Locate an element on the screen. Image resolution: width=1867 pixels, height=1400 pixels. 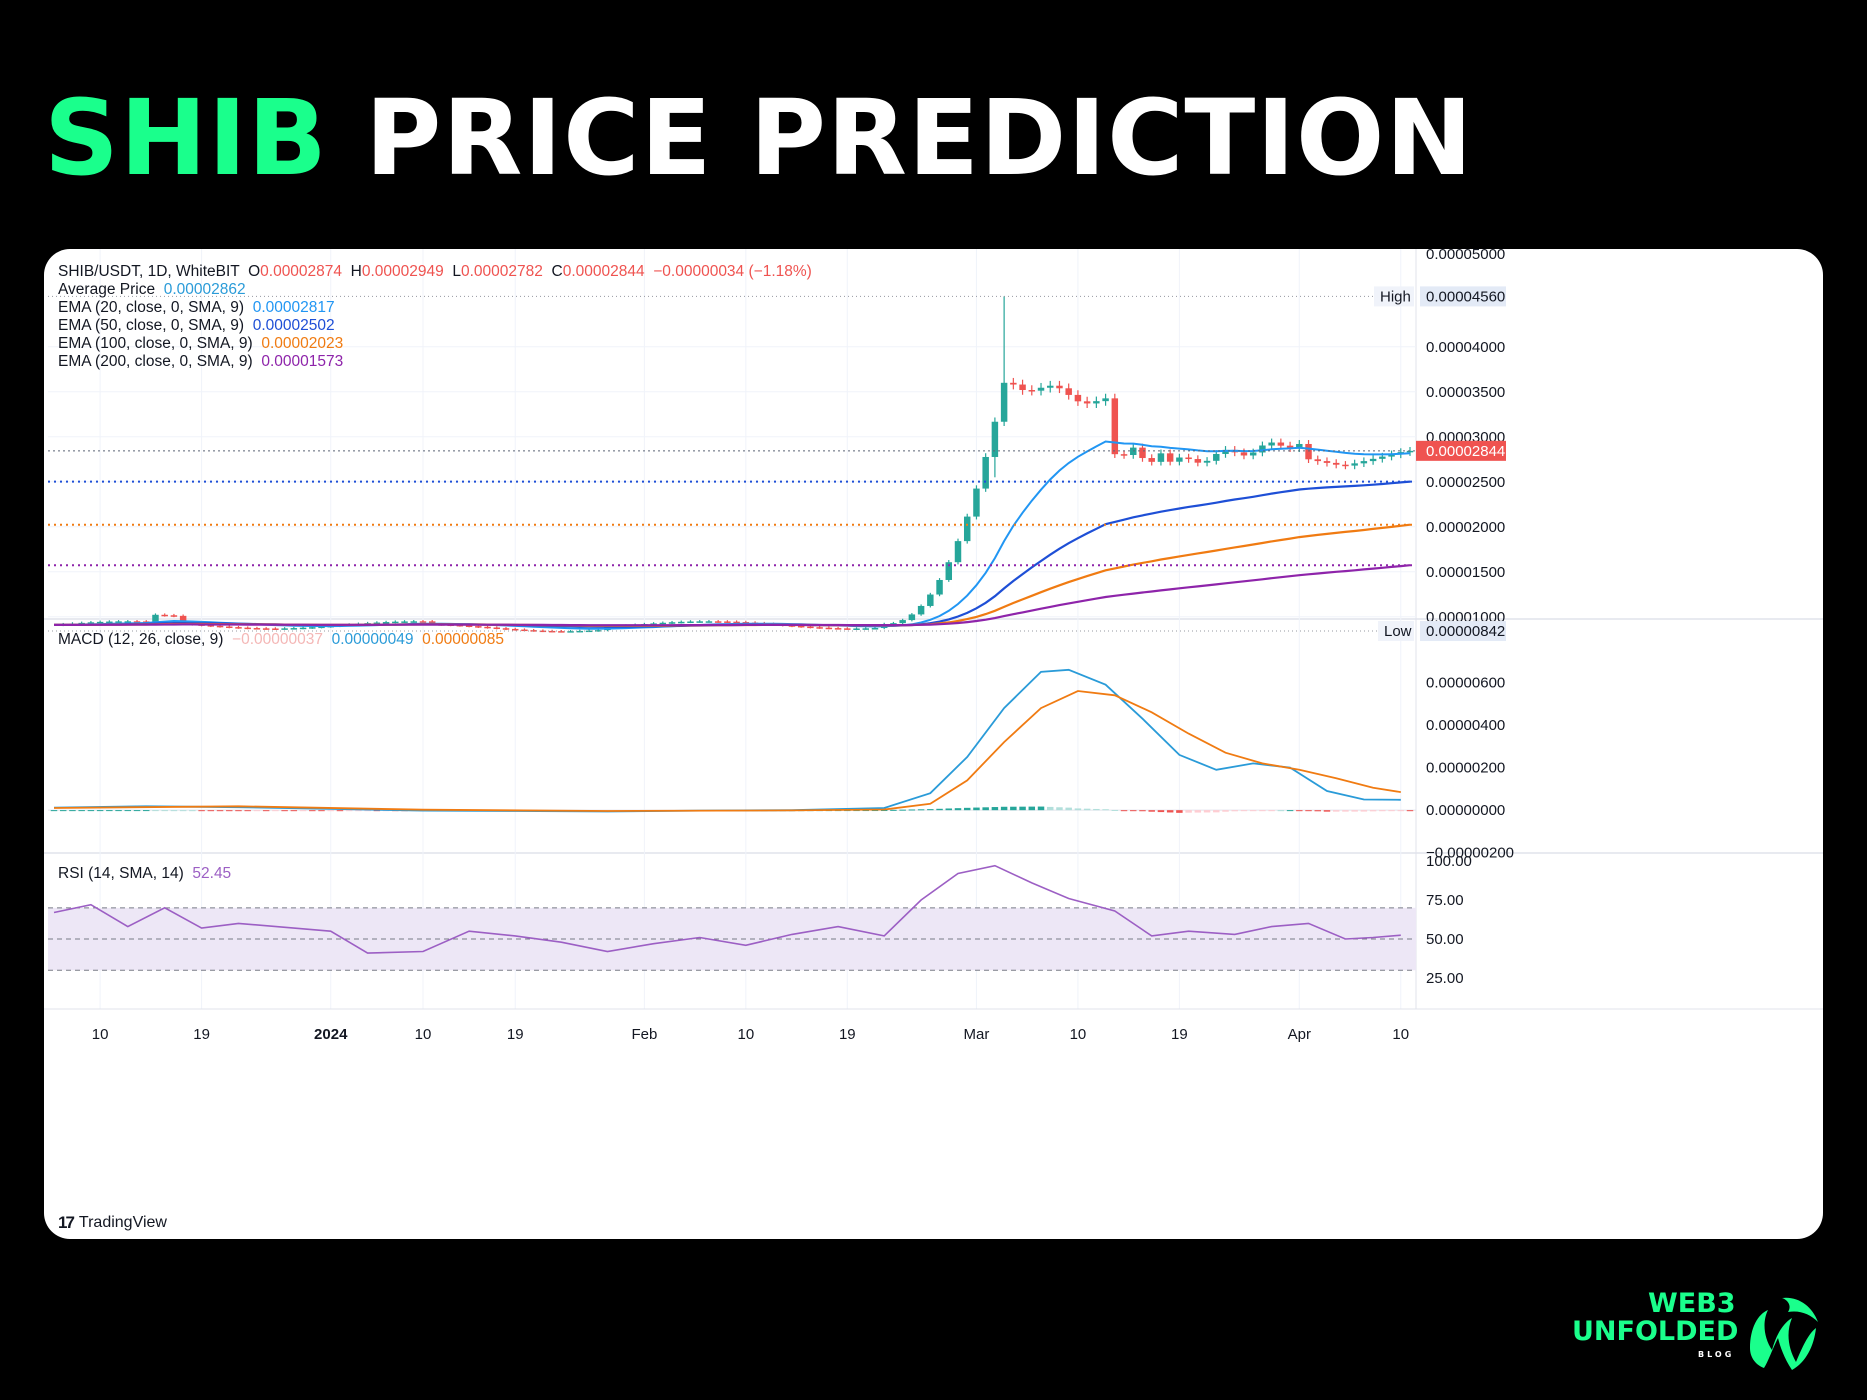
legend-h-label: H is located at coordinates (356, 271).